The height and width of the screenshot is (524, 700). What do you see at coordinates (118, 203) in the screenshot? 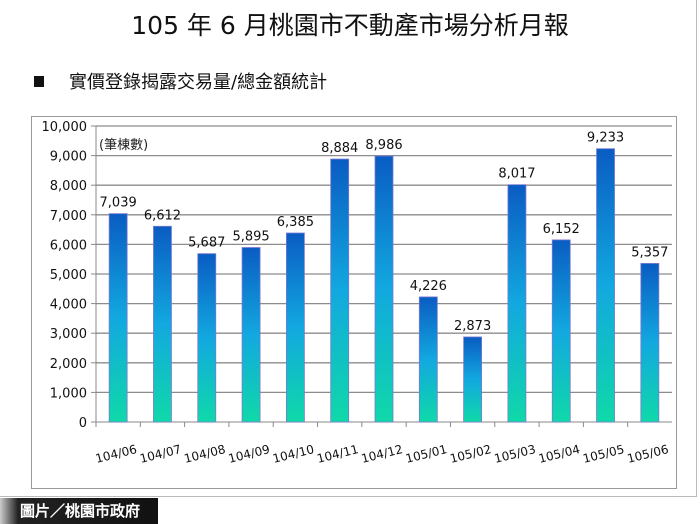
I see `data-label: 7,039` at bounding box center [118, 203].